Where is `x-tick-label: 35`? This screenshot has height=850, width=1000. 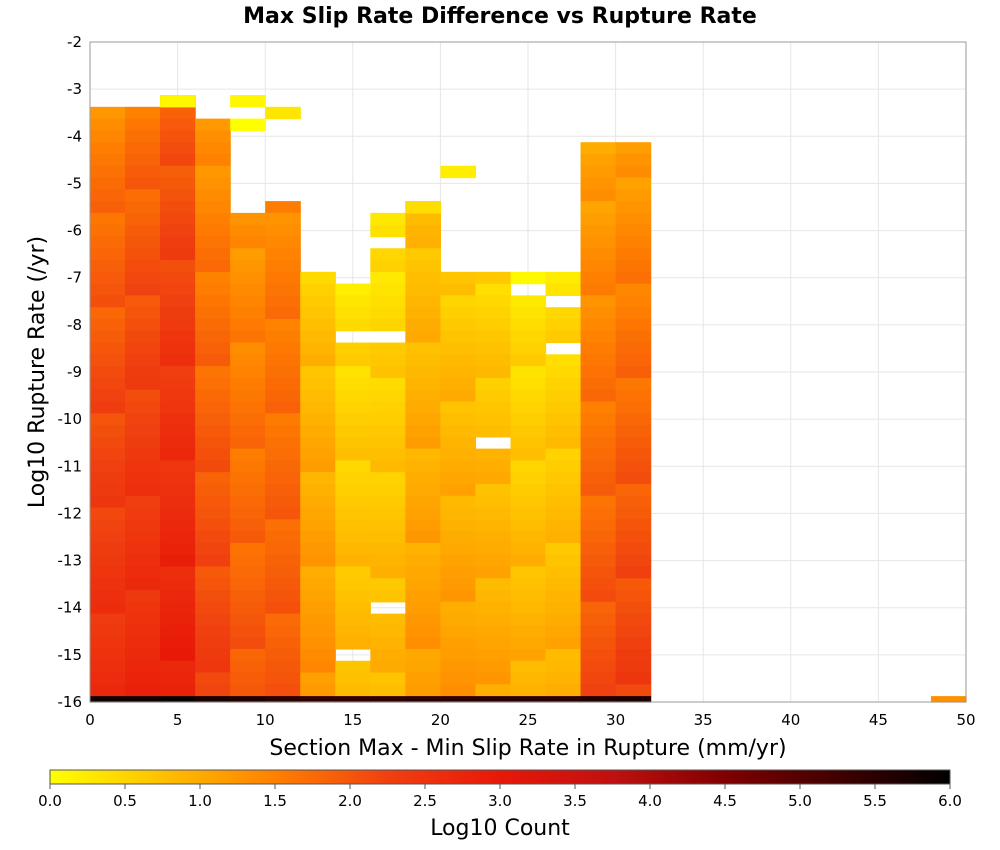
x-tick-label: 35 is located at coordinates (703, 720).